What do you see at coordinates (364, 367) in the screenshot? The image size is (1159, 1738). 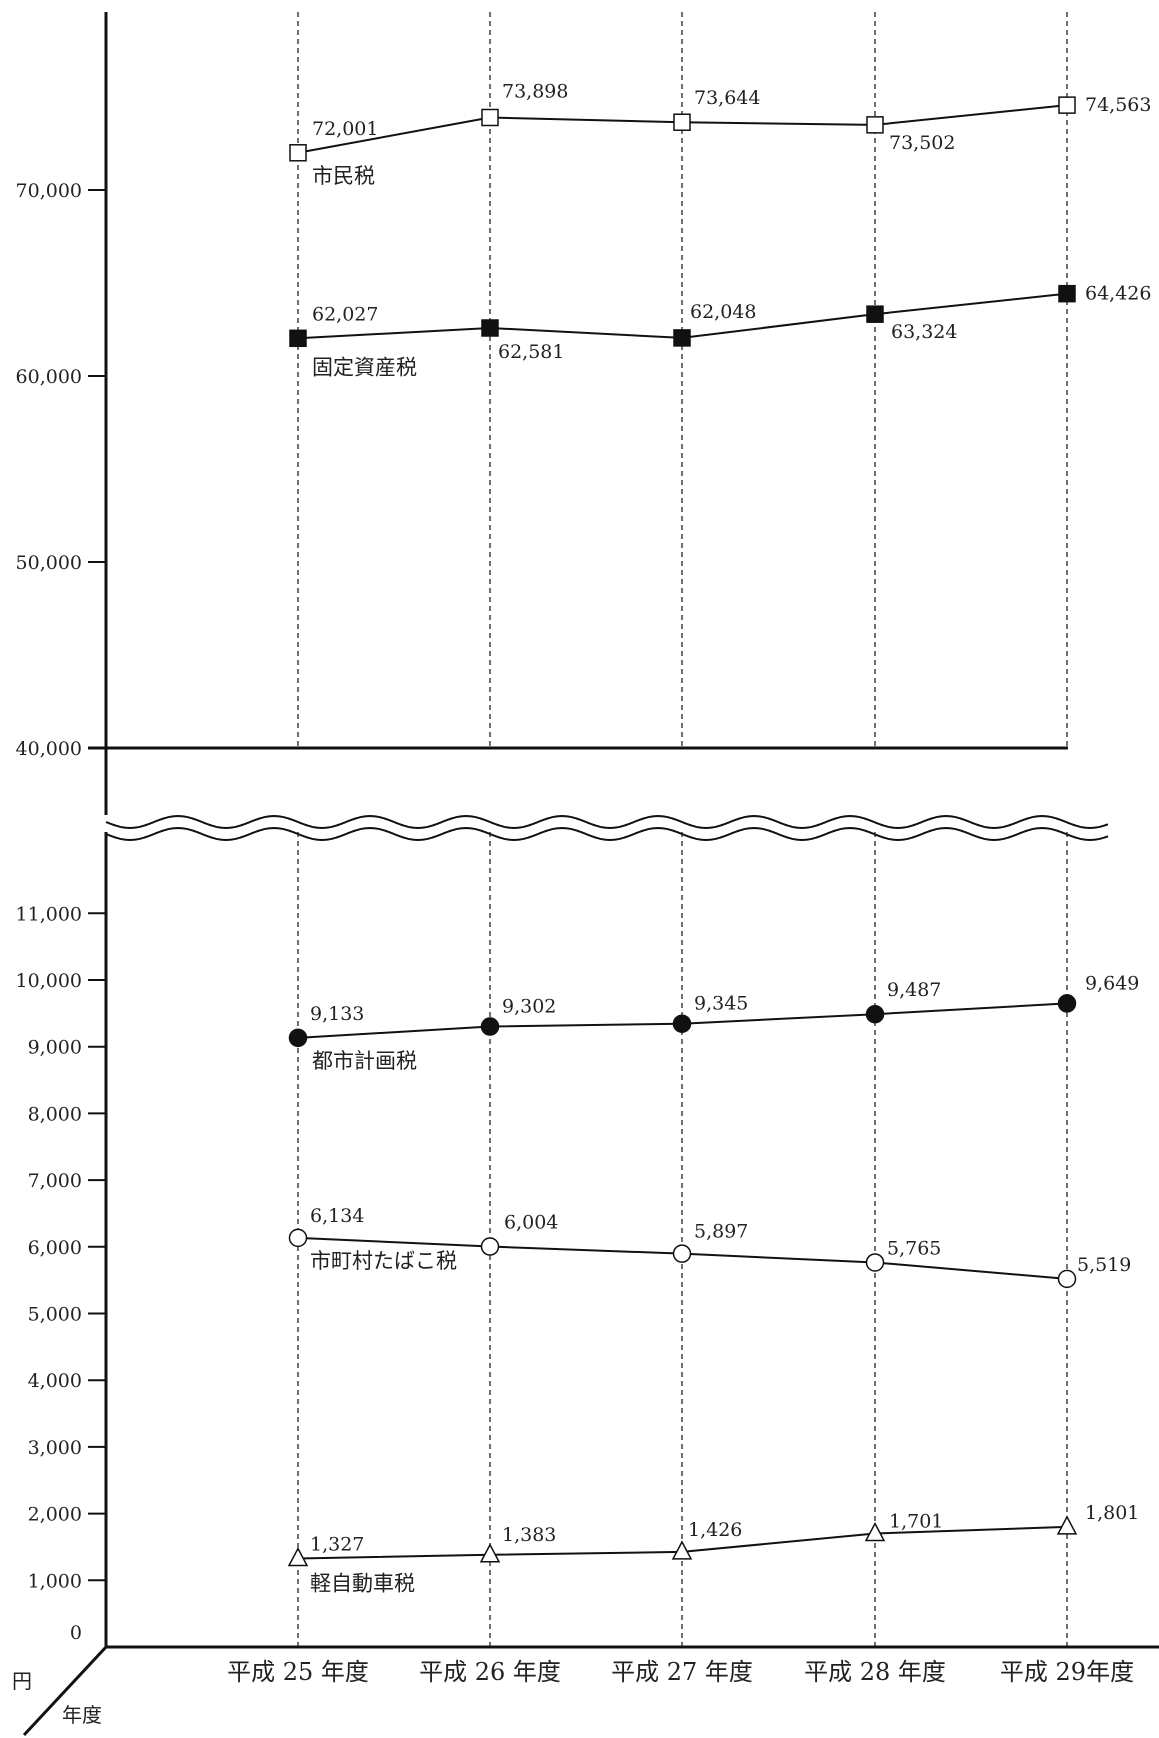 I see `series-name-label: 固定資産税` at bounding box center [364, 367].